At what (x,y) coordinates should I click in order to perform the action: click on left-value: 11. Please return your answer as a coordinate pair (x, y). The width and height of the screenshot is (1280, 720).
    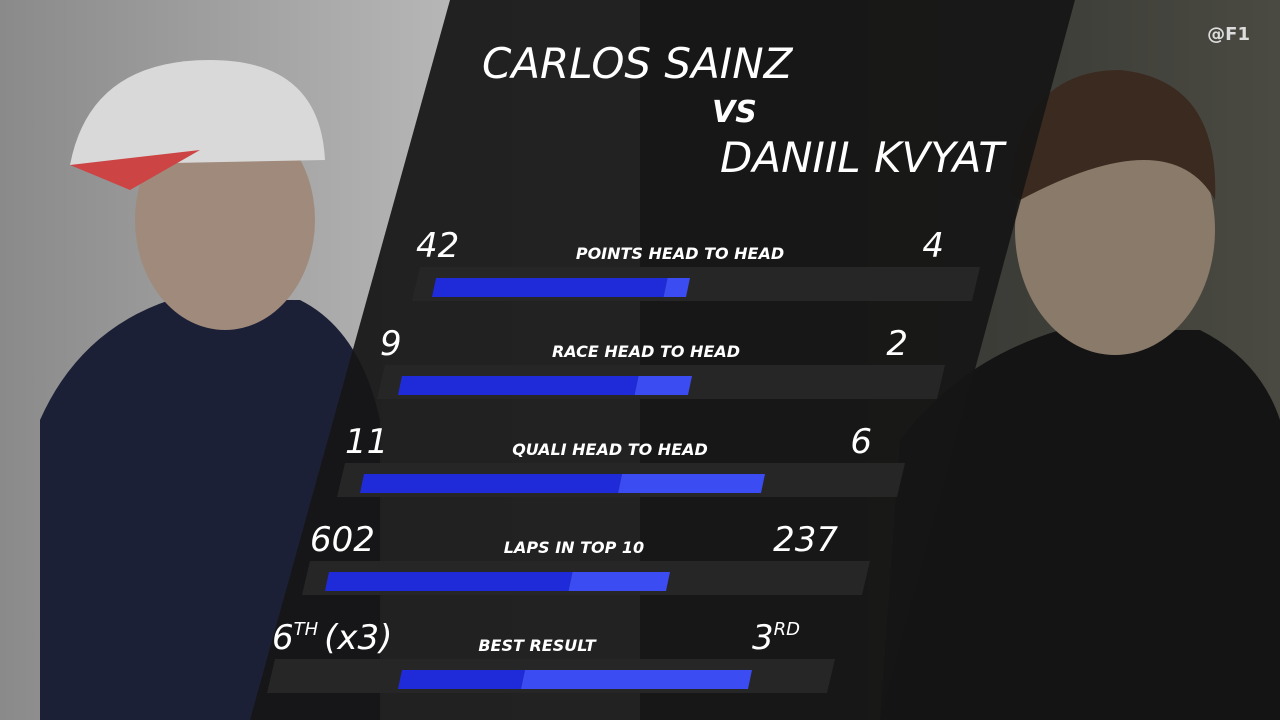
    Looking at the image, I should click on (366, 442).